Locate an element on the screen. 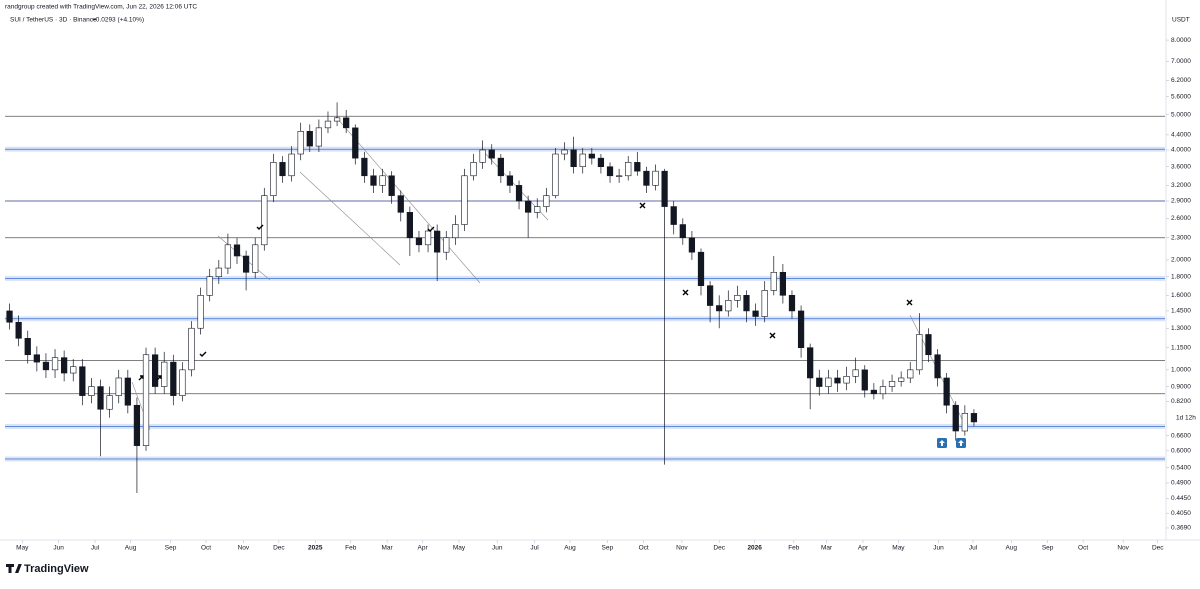 This screenshot has width=1200, height=589. y-tick-label: 1.8000 is located at coordinates (1181, 276).